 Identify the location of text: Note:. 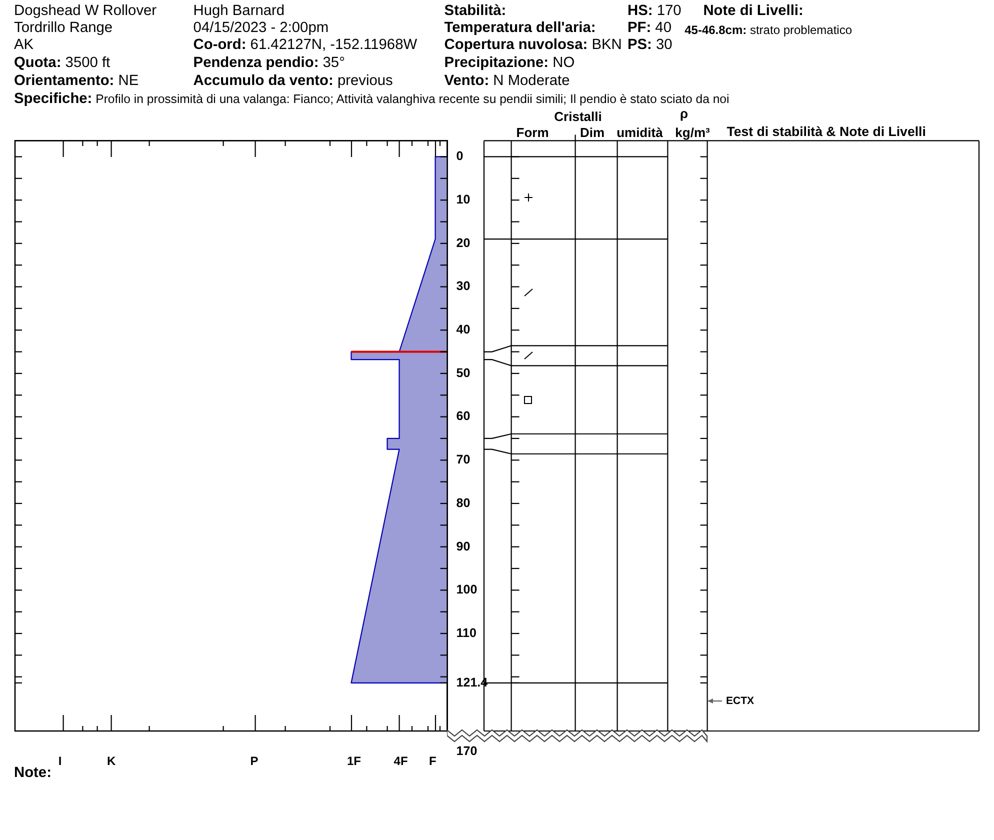
(33, 772).